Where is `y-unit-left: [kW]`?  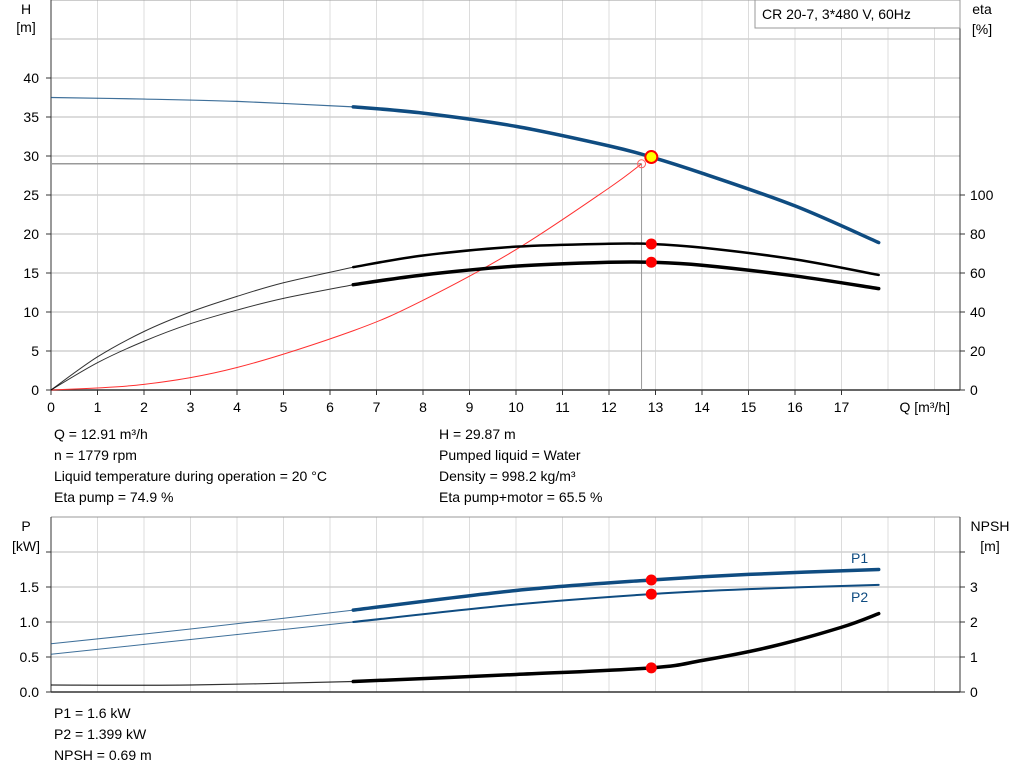 y-unit-left: [kW] is located at coordinates (26, 546).